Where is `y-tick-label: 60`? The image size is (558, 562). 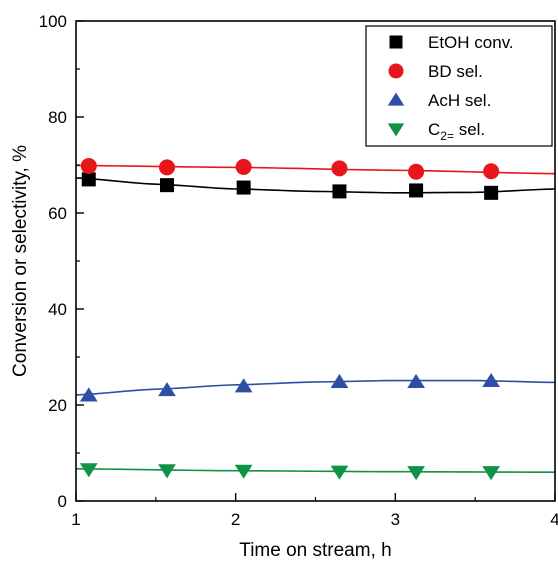
y-tick-label: 60 is located at coordinates (57, 213).